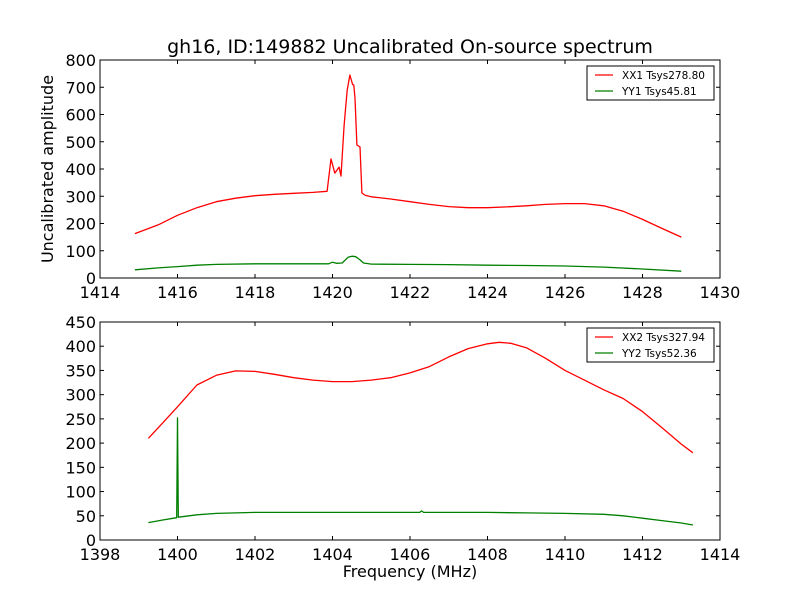 The height and width of the screenshot is (605, 800). What do you see at coordinates (408, 263) in the screenshot?
I see `series-line-yy1` at bounding box center [408, 263].